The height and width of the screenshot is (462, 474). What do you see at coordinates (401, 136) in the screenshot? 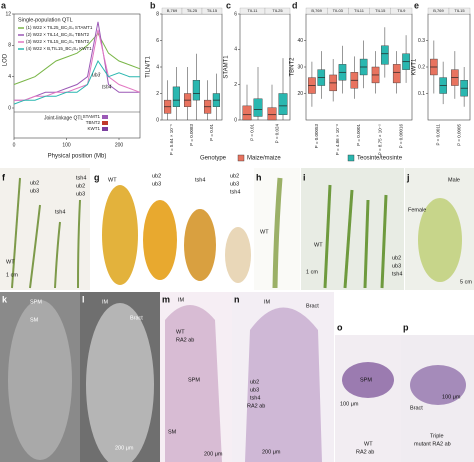
I see `p-value: P = 0.00016` at bounding box center [401, 136].